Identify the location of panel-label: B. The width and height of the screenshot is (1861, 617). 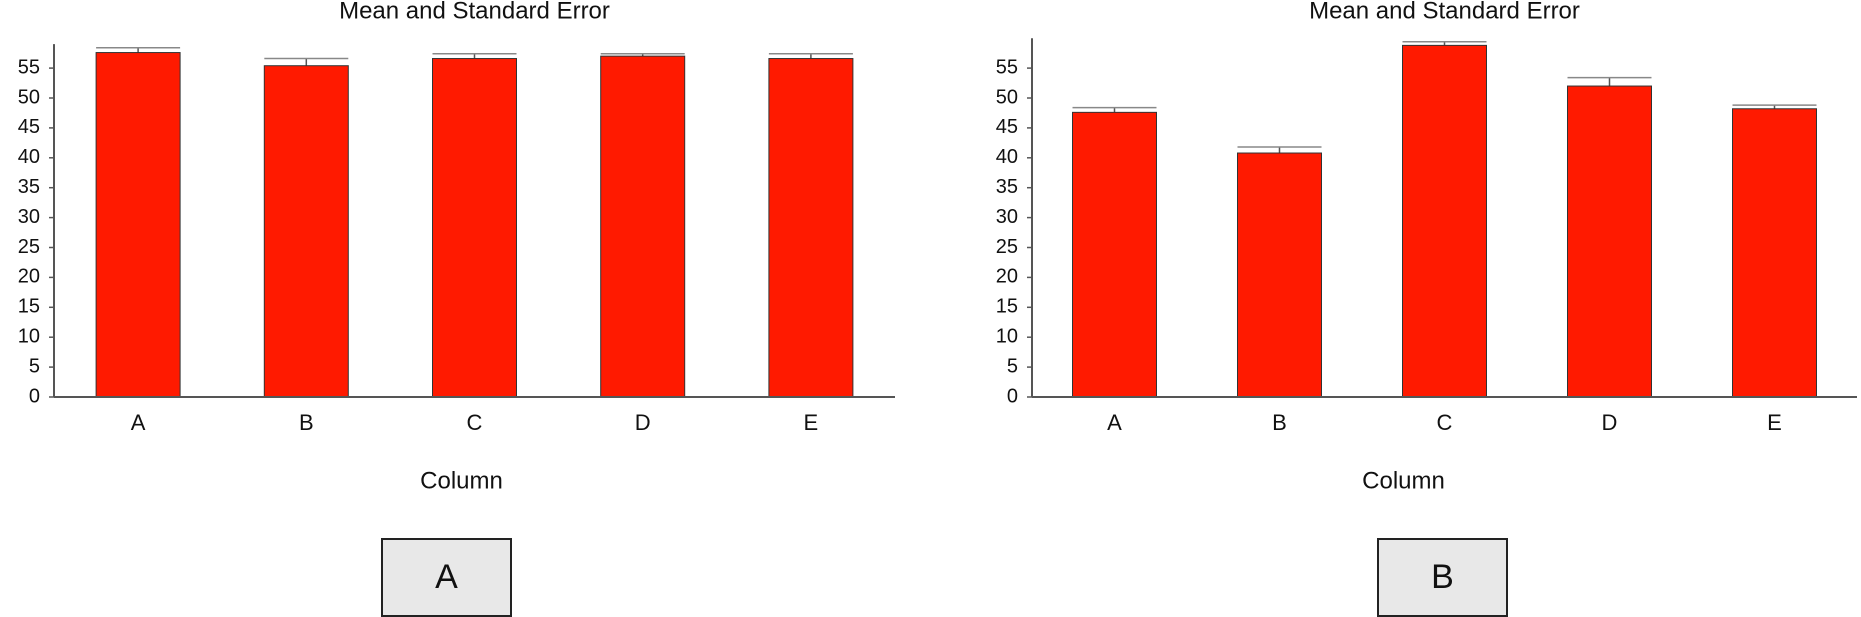
(1442, 577).